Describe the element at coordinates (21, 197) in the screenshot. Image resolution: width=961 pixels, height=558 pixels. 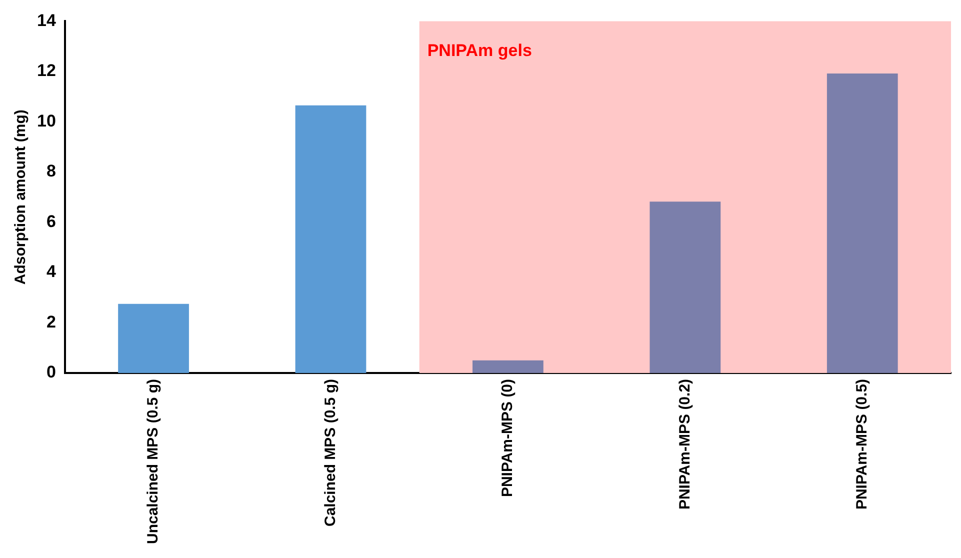
I see `y-axis-title: Adsorption amount (mg)` at that location.